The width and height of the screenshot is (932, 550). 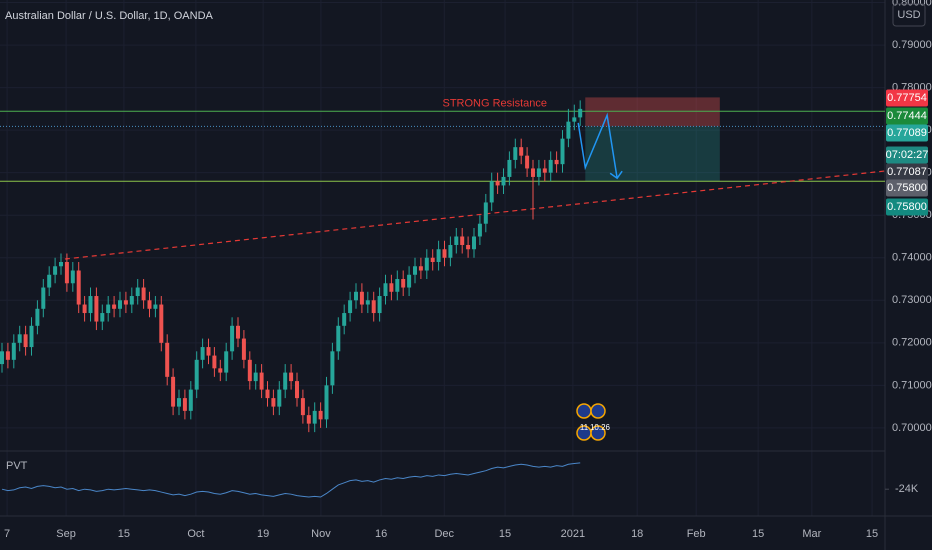 What do you see at coordinates (321, 534) in the screenshot?
I see `x-tick-label: Nov` at bounding box center [321, 534].